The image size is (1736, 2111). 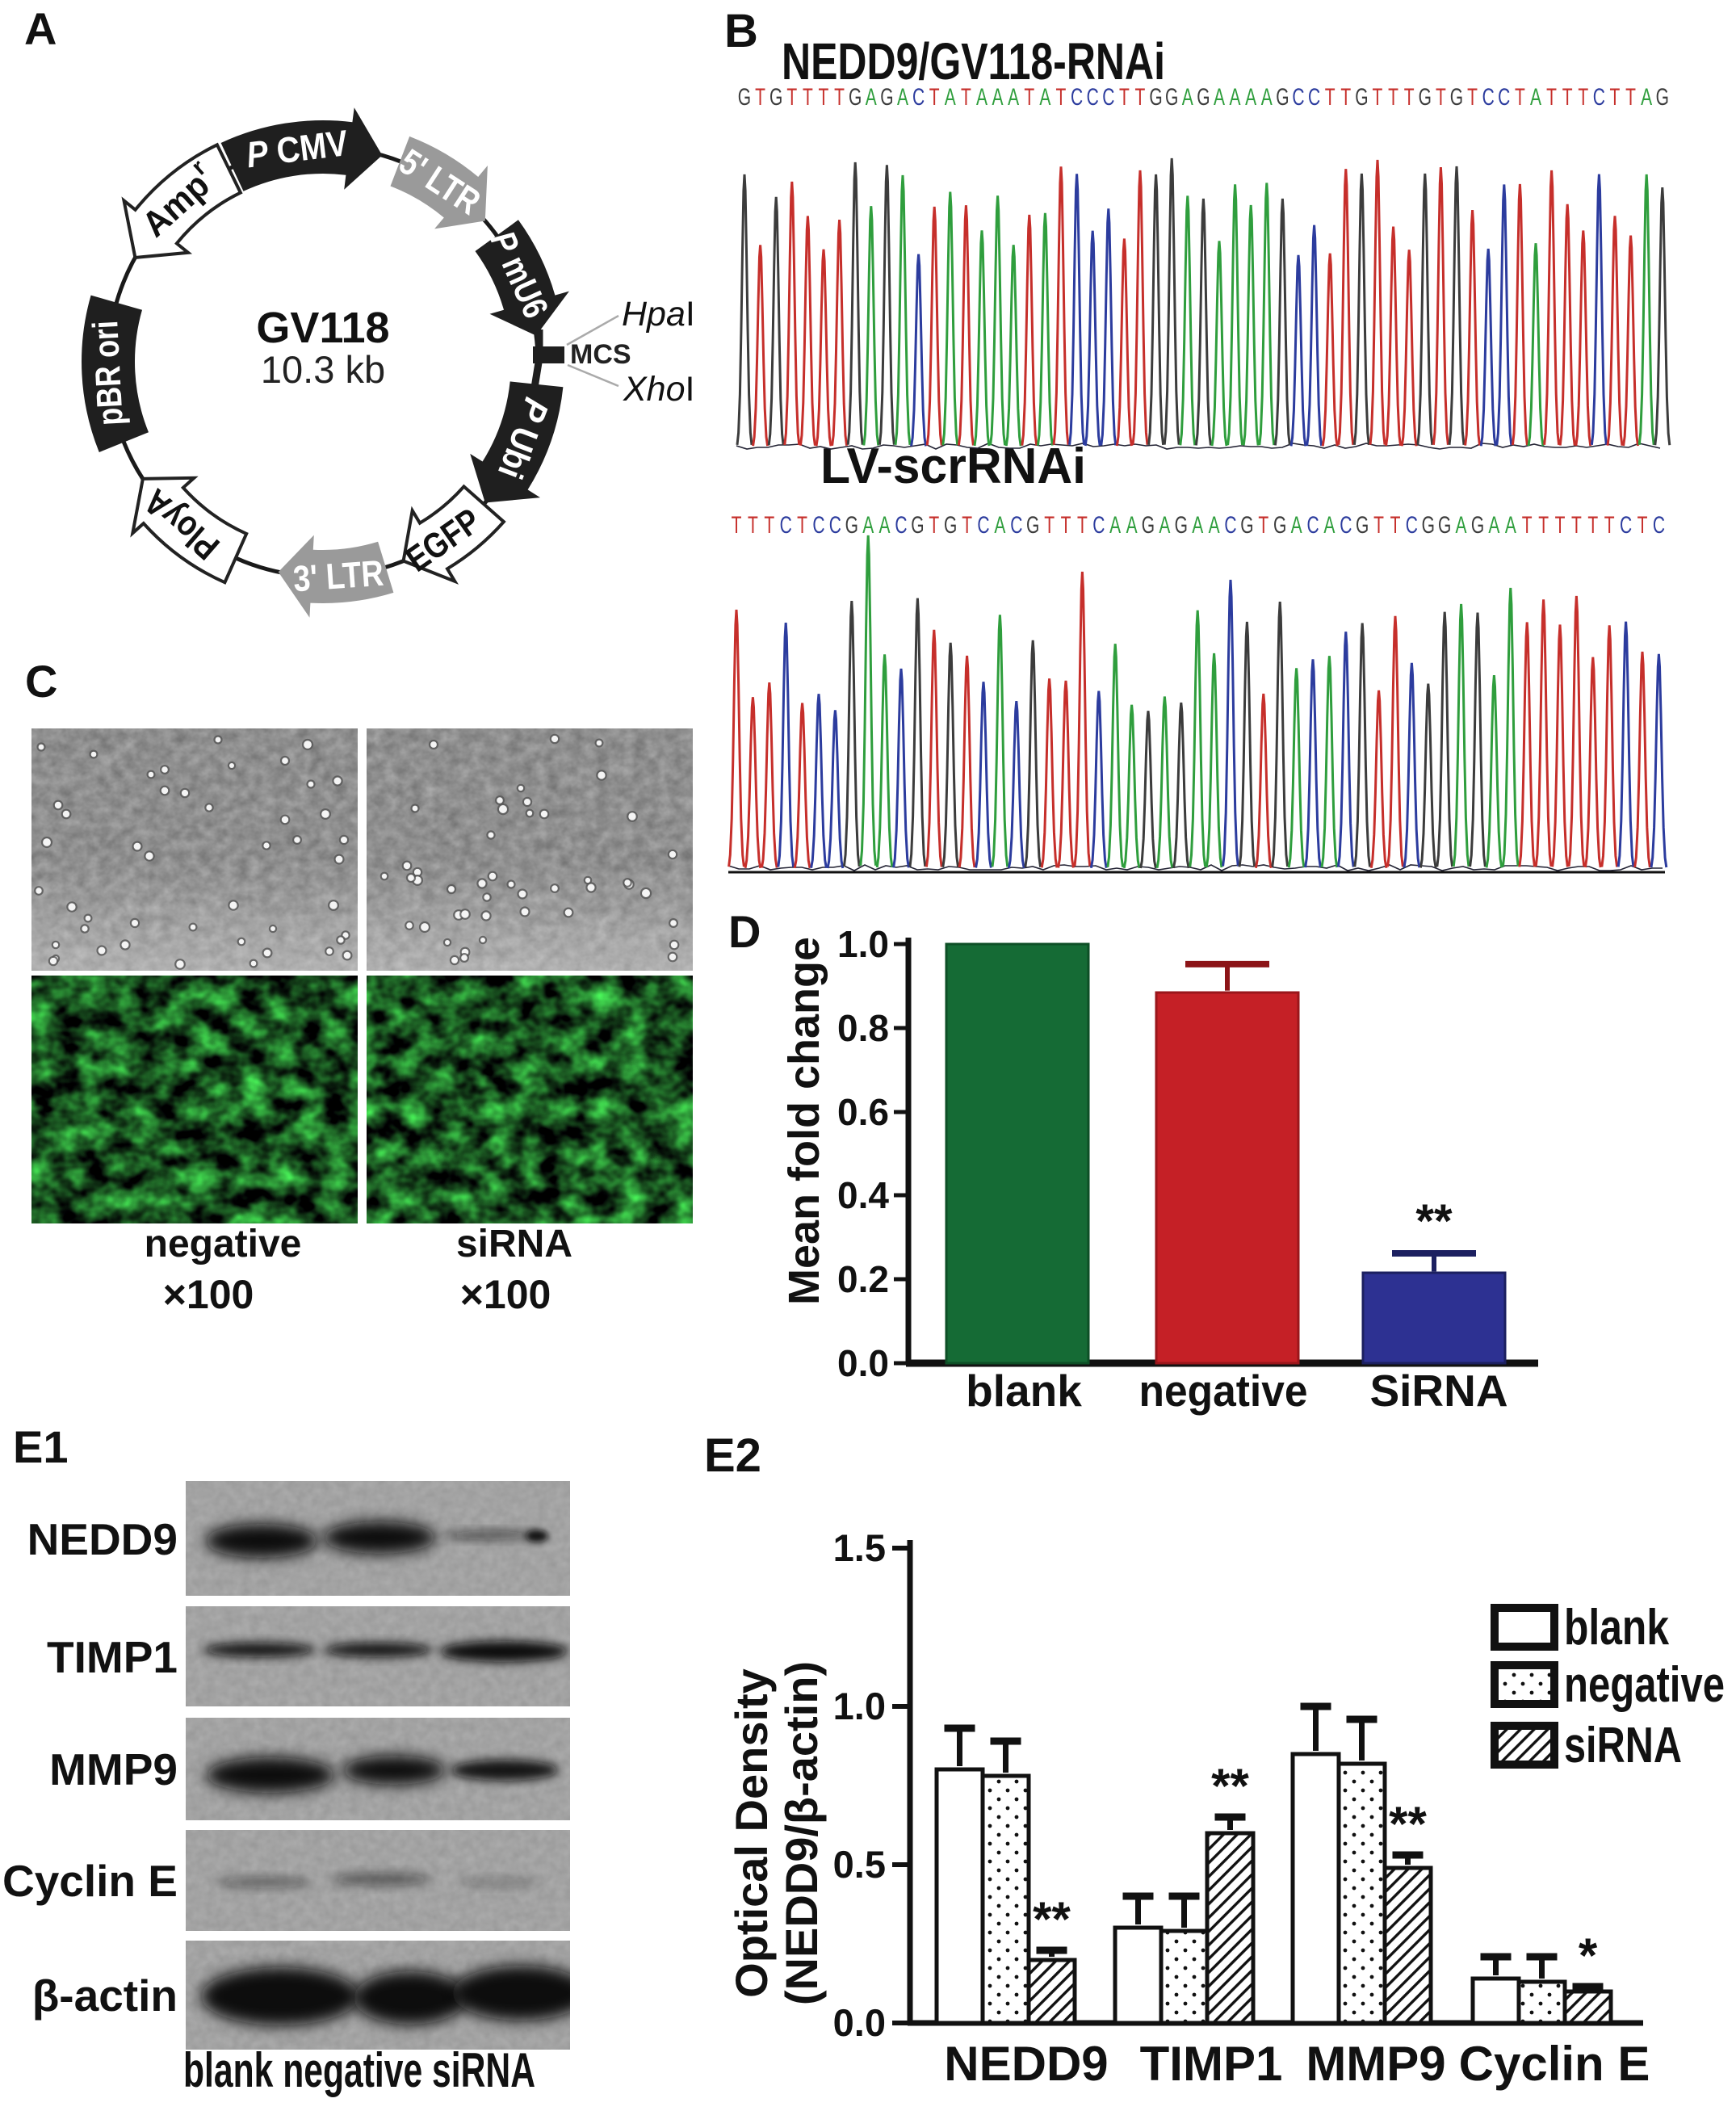 What do you see at coordinates (102, 1539) in the screenshot?
I see `svg-text: NEDD9` at bounding box center [102, 1539].